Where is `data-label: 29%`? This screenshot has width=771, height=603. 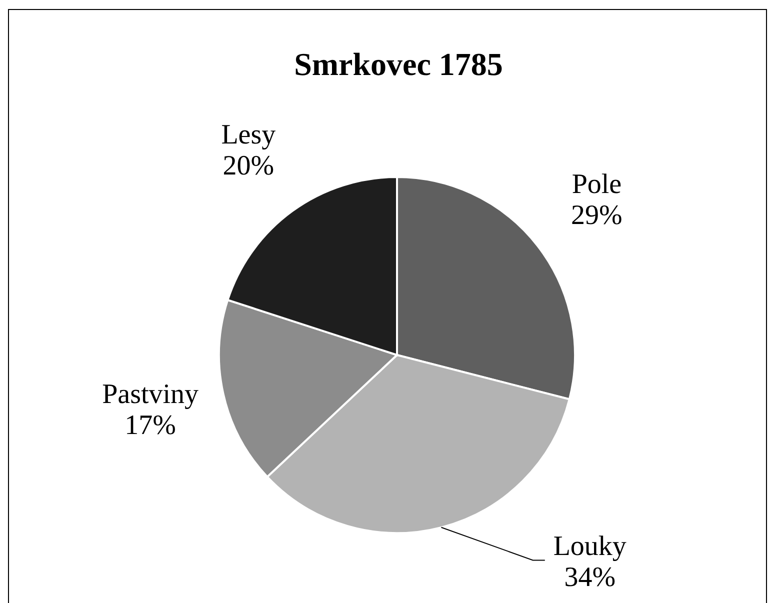
data-label: 29% is located at coordinates (596, 215).